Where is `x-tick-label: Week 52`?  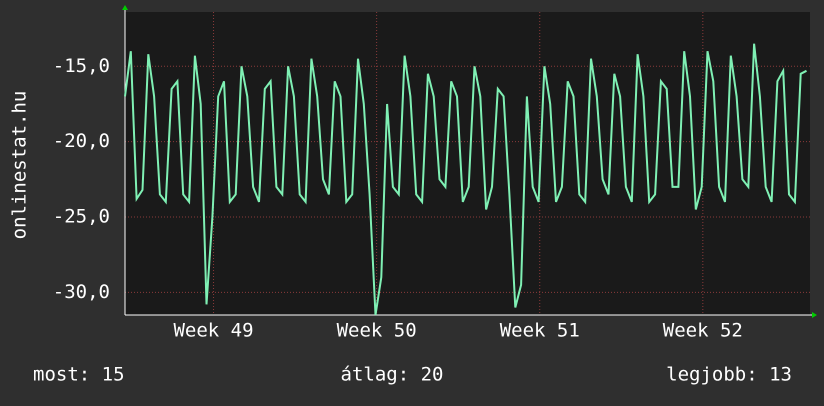 x-tick-label: Week 52 is located at coordinates (703, 331).